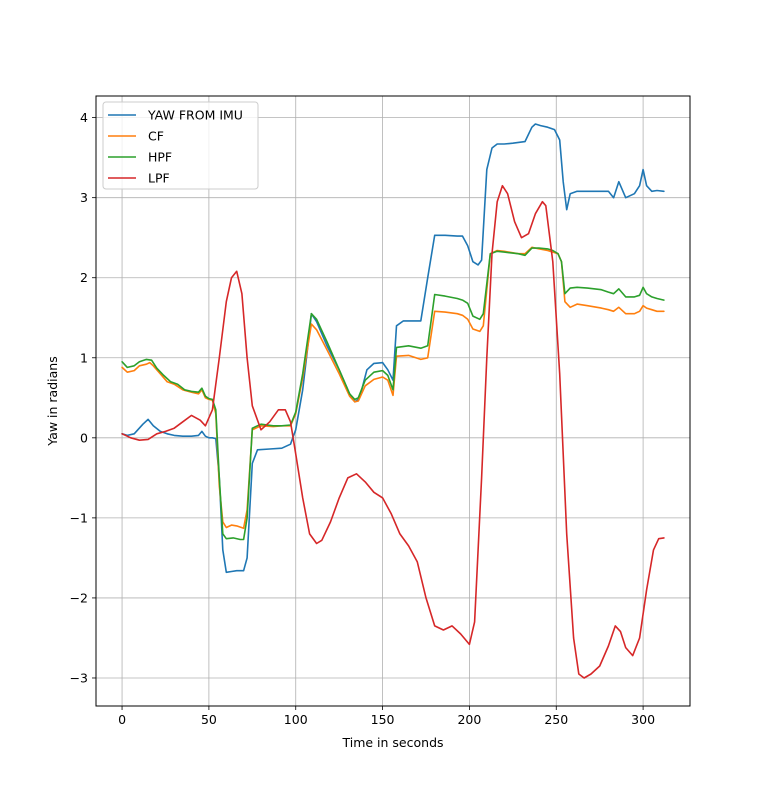 This screenshot has height=794, width=766. What do you see at coordinates (209, 719) in the screenshot?
I see `x-tick-label: 50` at bounding box center [209, 719].